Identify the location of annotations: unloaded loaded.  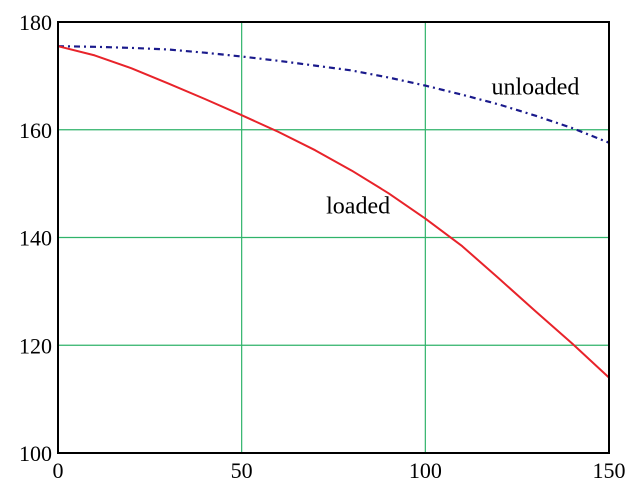
(452, 147).